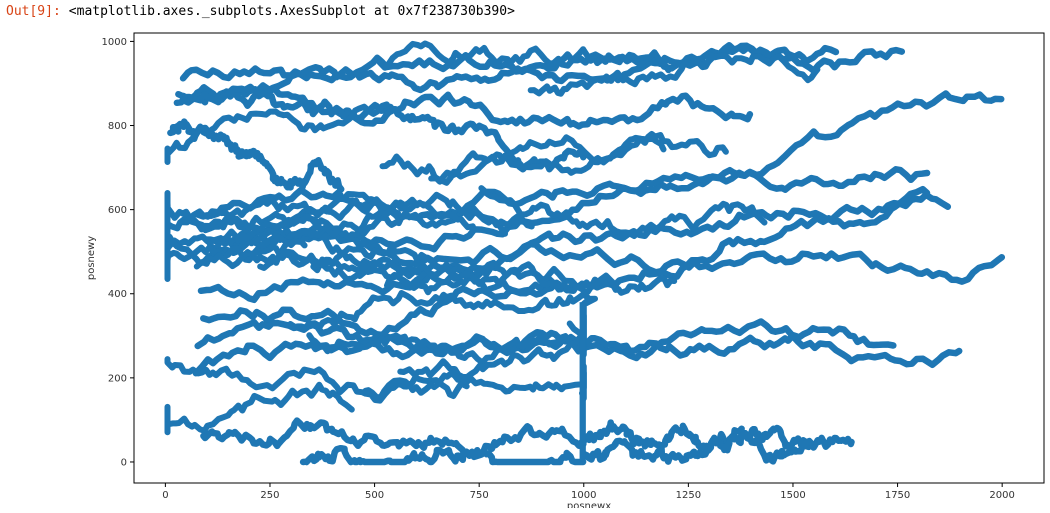  Describe the element at coordinates (897, 495) in the screenshot. I see `x-tick-label: 1750` at that location.